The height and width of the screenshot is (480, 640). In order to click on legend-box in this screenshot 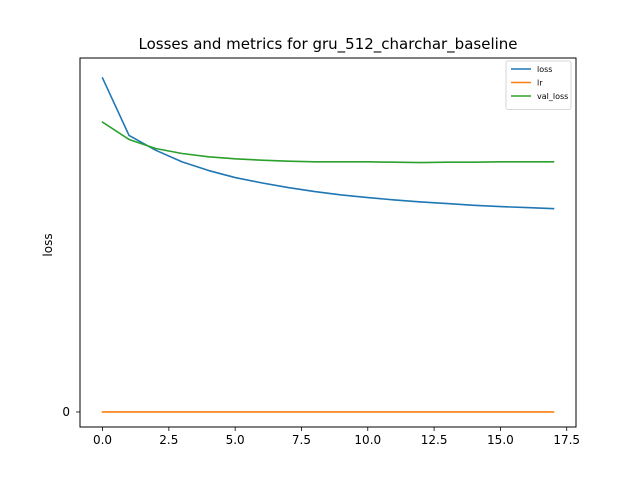, I will do `click(538, 85)`.